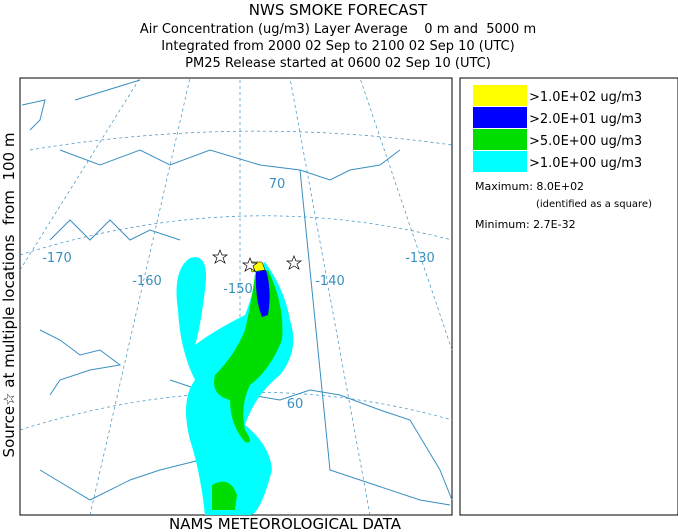 The width and height of the screenshot is (678, 532). What do you see at coordinates (529, 186) in the screenshot?
I see `maximum: Maximum: 8.0E+02` at bounding box center [529, 186].